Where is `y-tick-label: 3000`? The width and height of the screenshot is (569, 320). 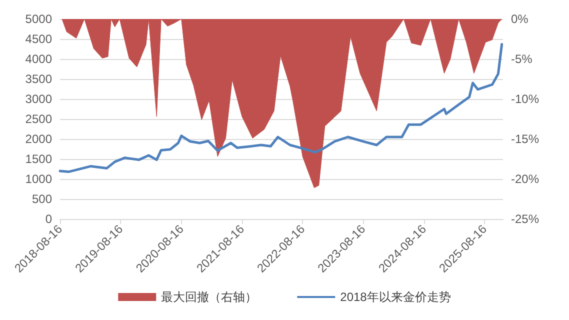 y-tick-label: 3000 is located at coordinates (38, 99).